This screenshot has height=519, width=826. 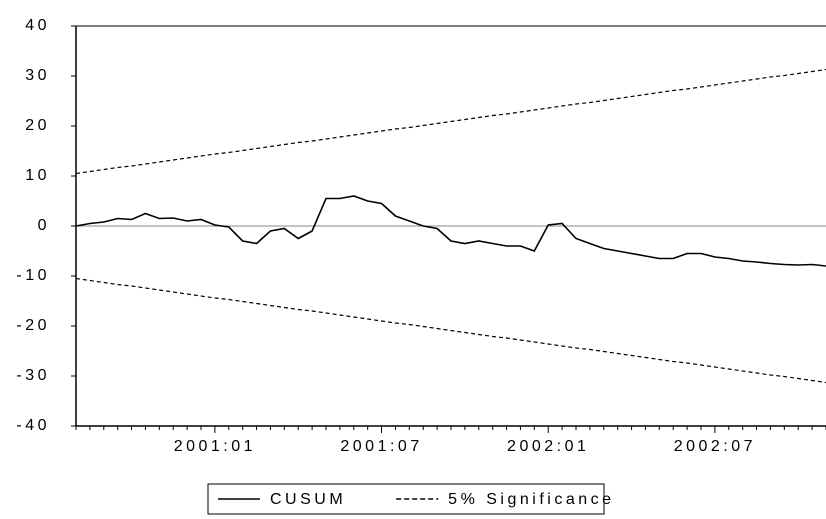 I want to click on y-tick-label: 0, so click(x=44, y=225).